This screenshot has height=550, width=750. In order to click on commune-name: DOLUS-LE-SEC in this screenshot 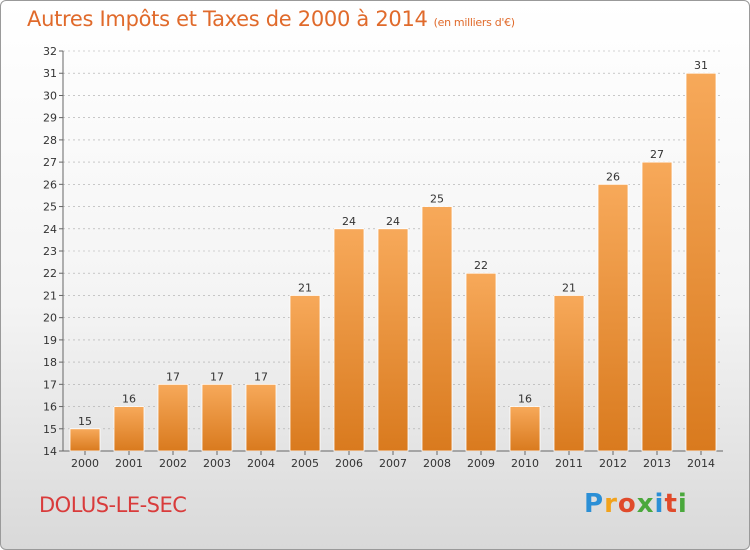, I will do `click(113, 505)`.